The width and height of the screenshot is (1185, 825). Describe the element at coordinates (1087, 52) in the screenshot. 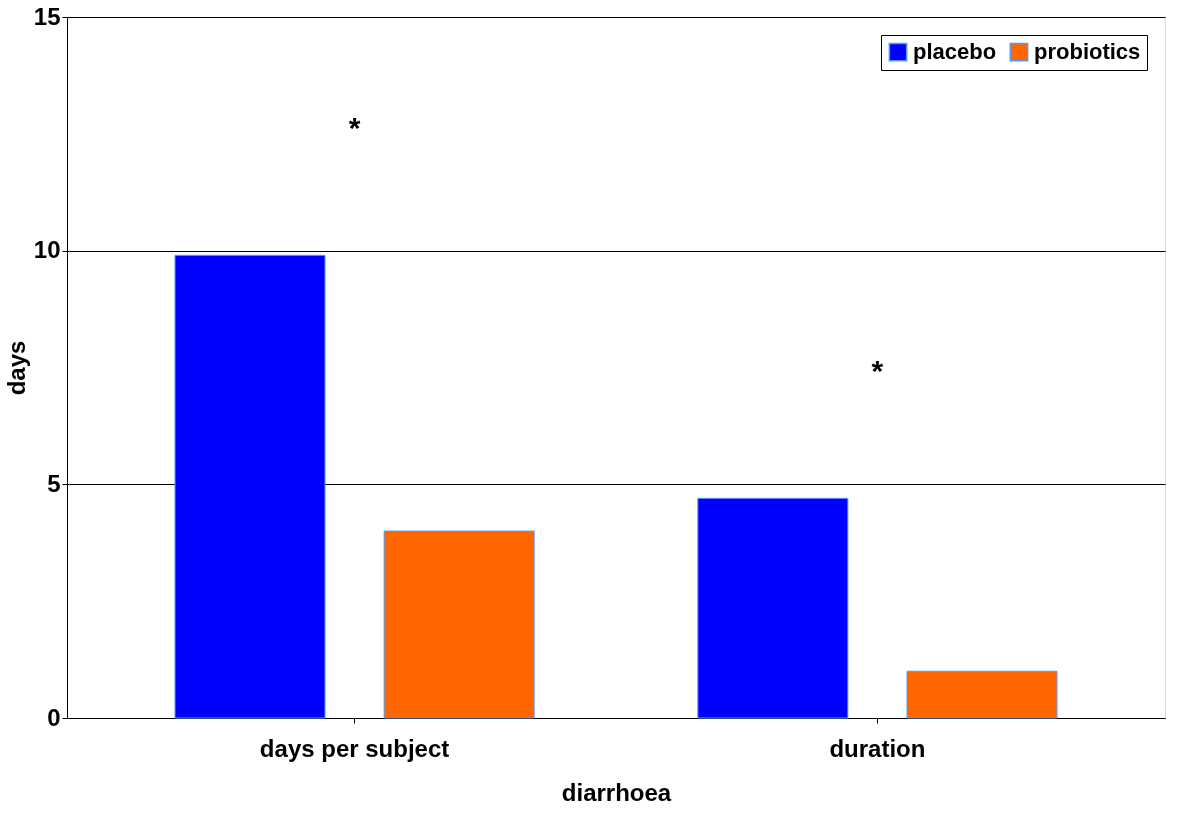

I see `legend-label: probiotics` at that location.